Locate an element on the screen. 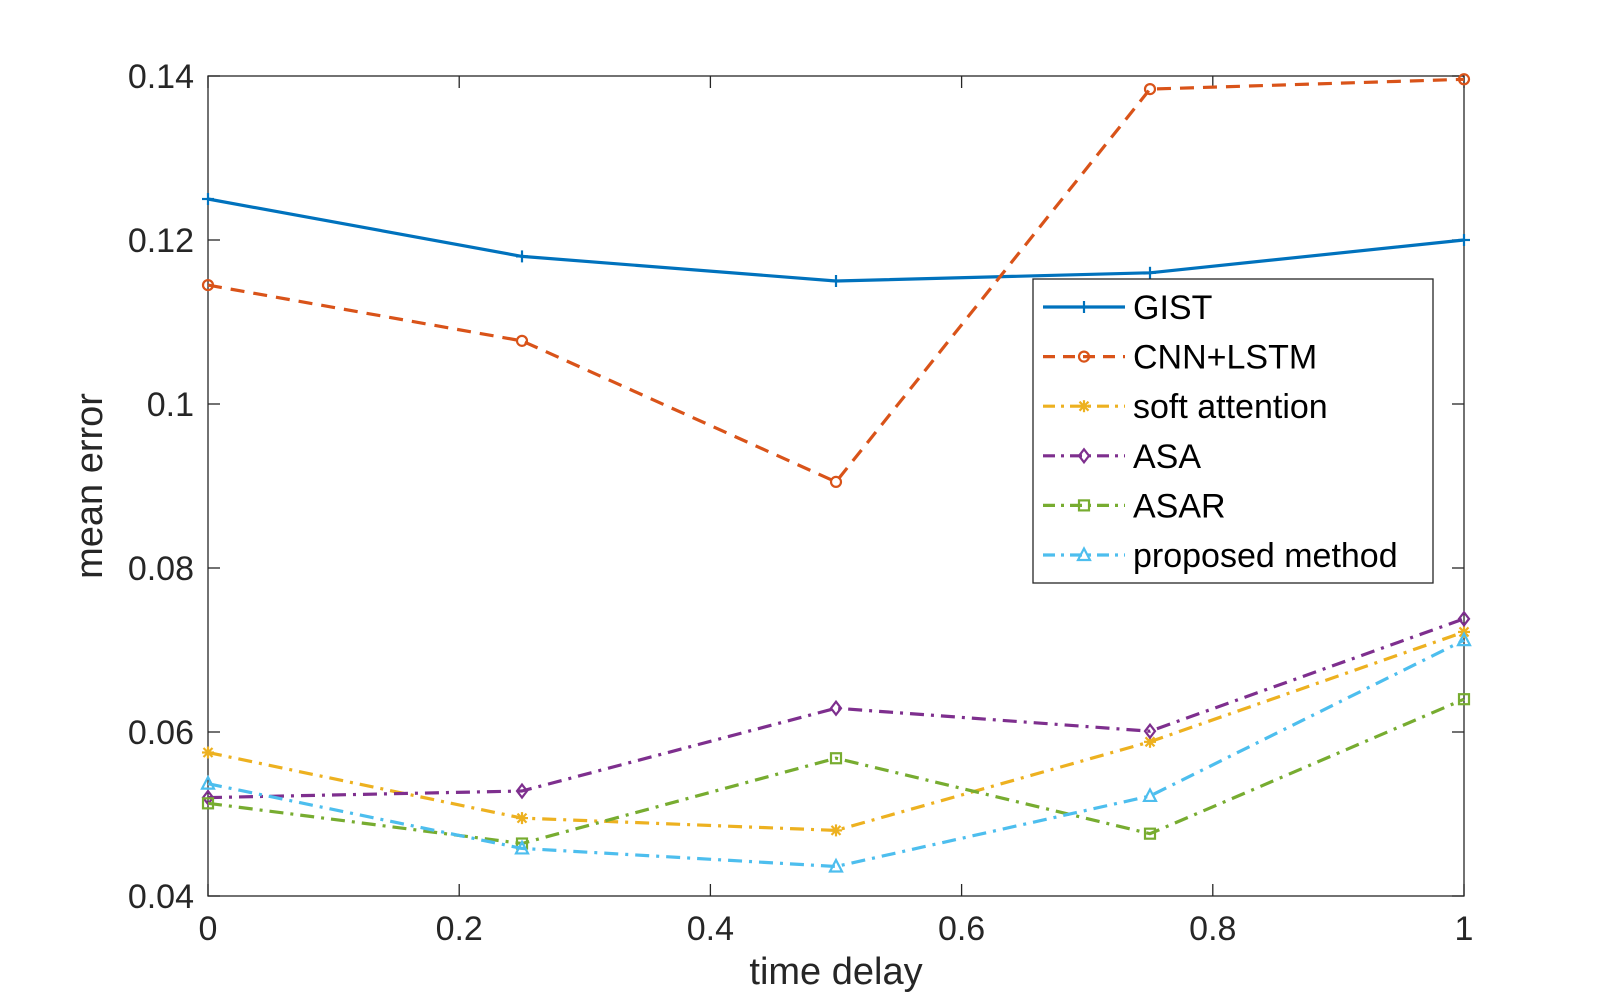 The height and width of the screenshot is (1002, 1600). legend-label: ASAR is located at coordinates (1179, 506).